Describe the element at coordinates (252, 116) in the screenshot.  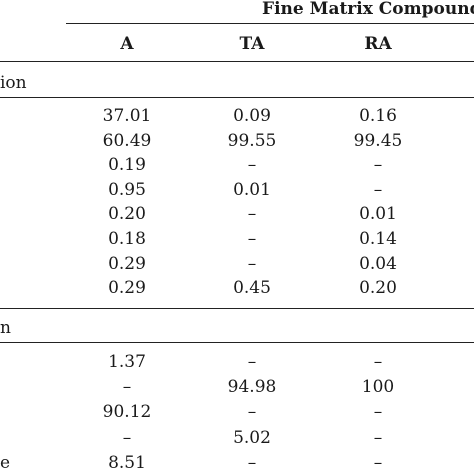
I see `cell-ta: 0.09` at that location.